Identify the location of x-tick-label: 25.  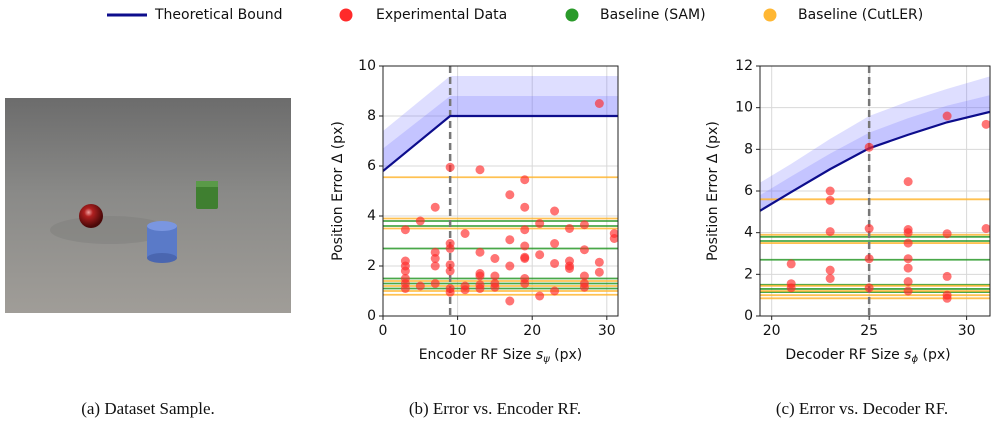
(869, 331).